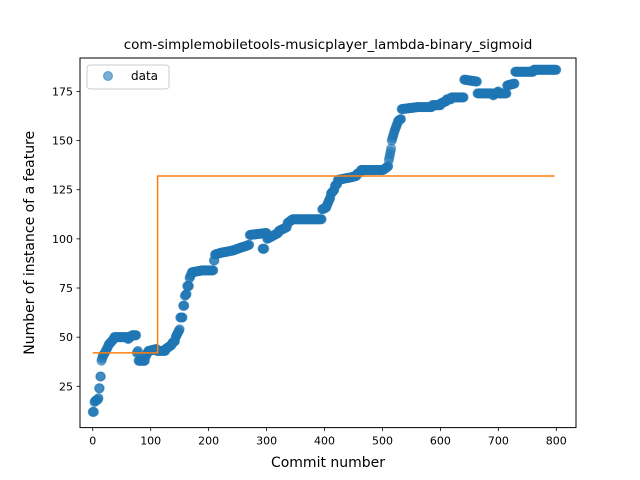 This screenshot has width=640, height=480. What do you see at coordinates (62, 239) in the screenshot?
I see `y-tick-label: 100` at bounding box center [62, 239].